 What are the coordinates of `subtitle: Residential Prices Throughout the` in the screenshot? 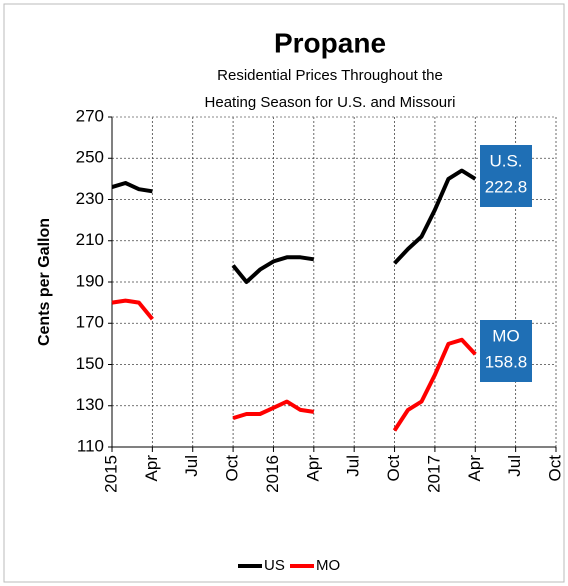 It's located at (330, 75).